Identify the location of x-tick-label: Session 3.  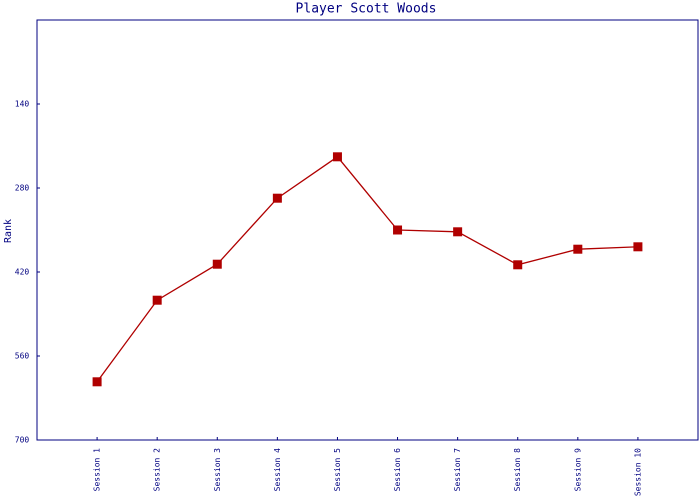
(217, 470).